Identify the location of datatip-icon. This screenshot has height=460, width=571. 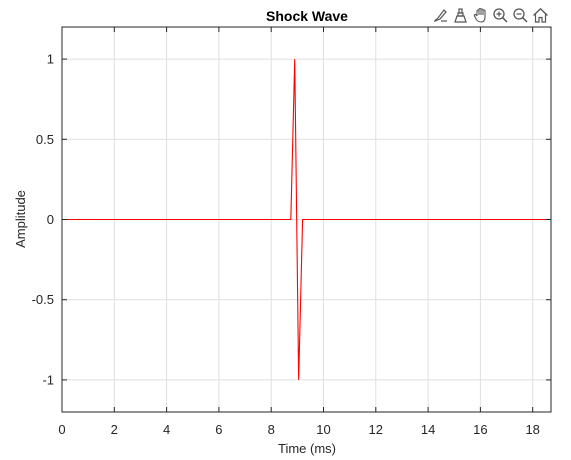
(460, 15).